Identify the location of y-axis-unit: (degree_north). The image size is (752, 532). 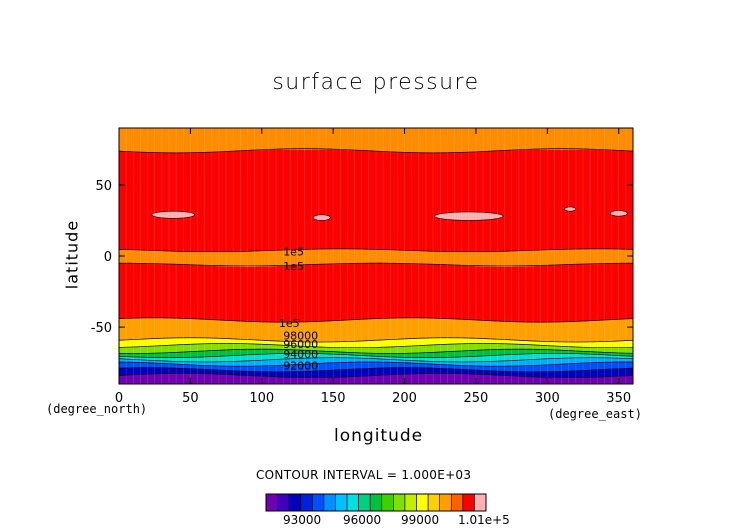
(97, 409).